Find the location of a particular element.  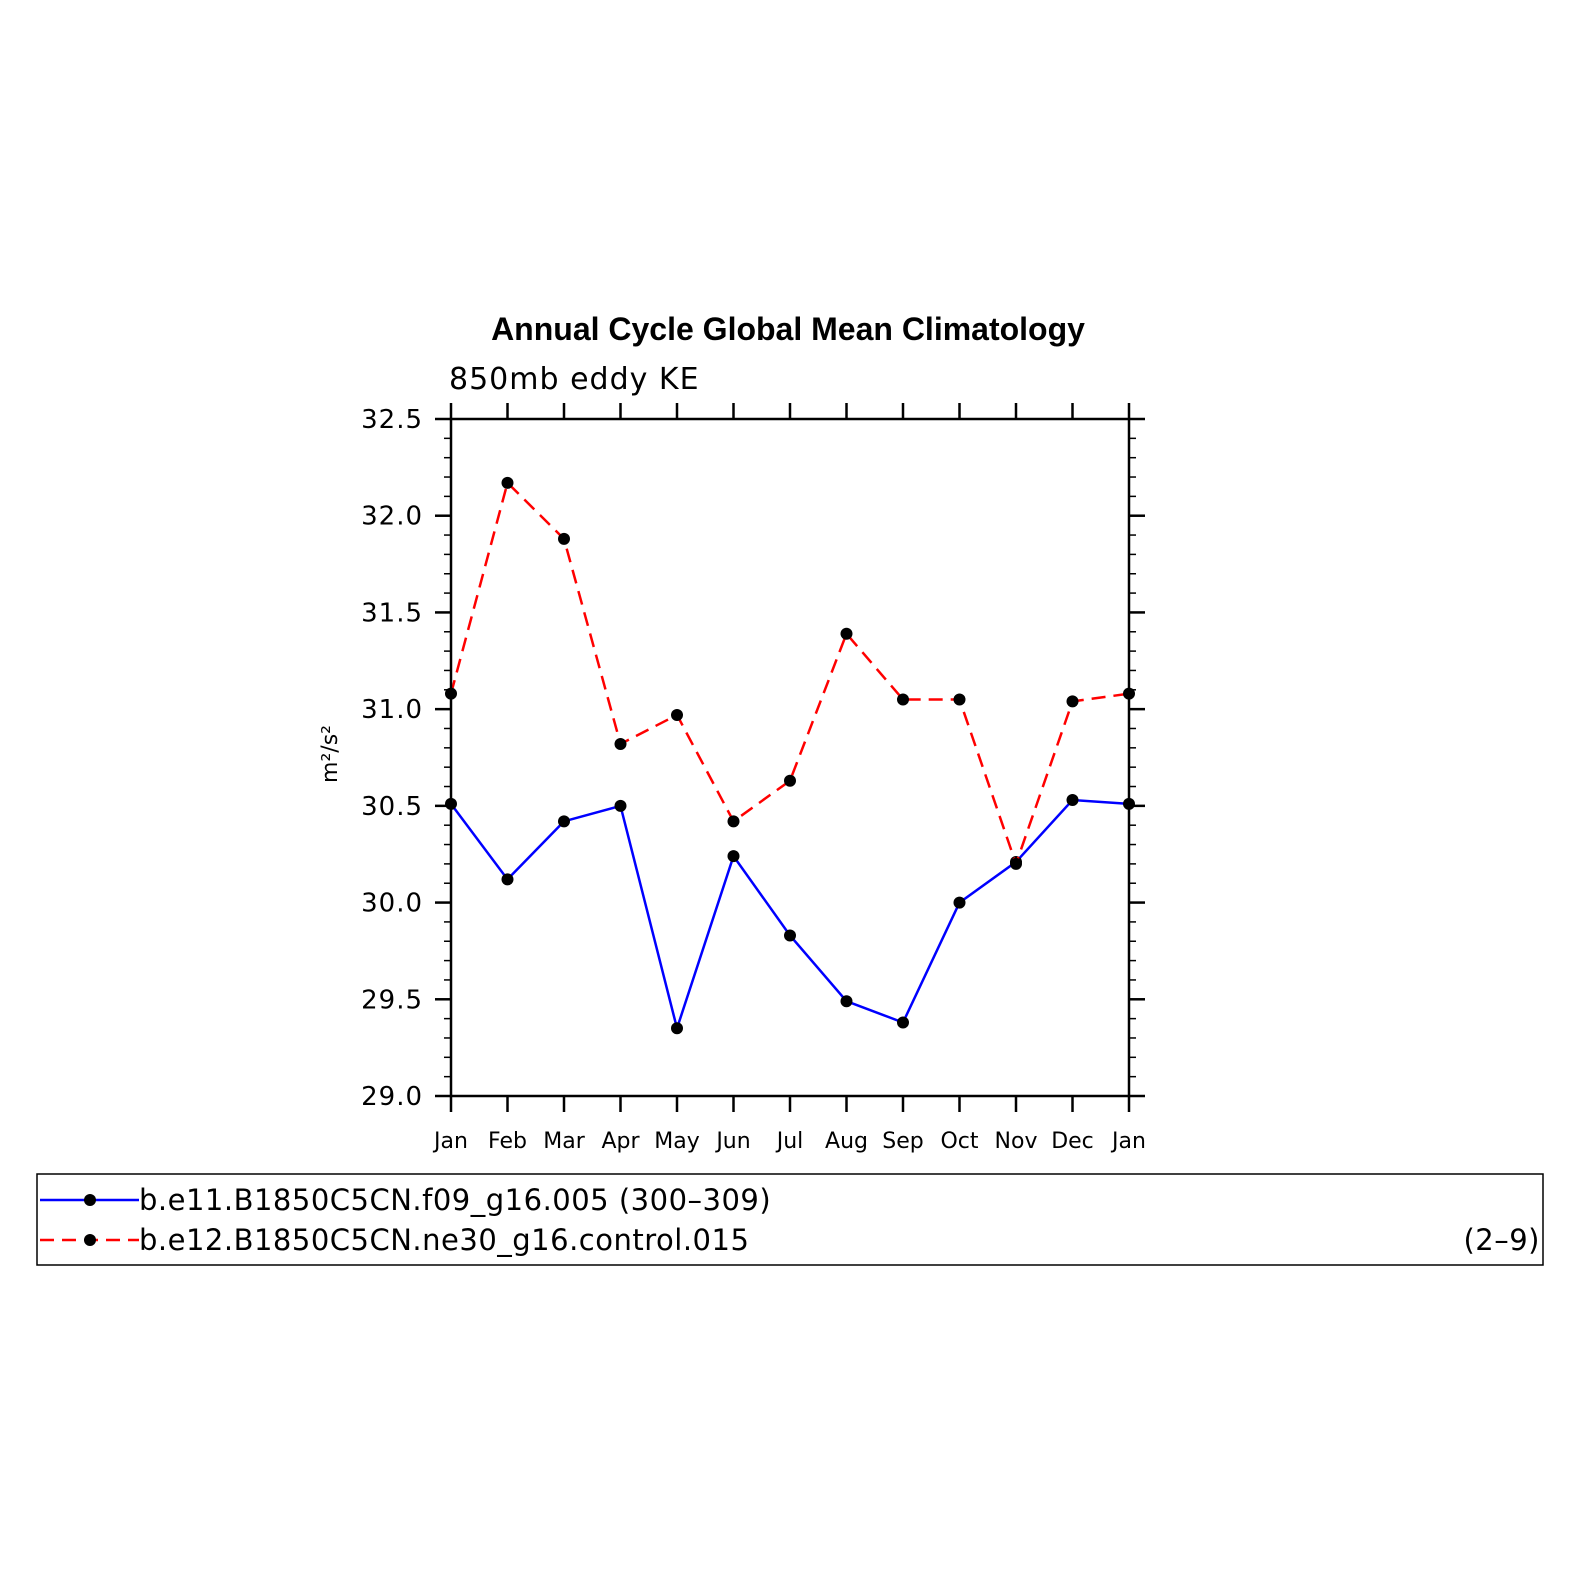

x-tick-label: Jun is located at coordinates (732, 1141).